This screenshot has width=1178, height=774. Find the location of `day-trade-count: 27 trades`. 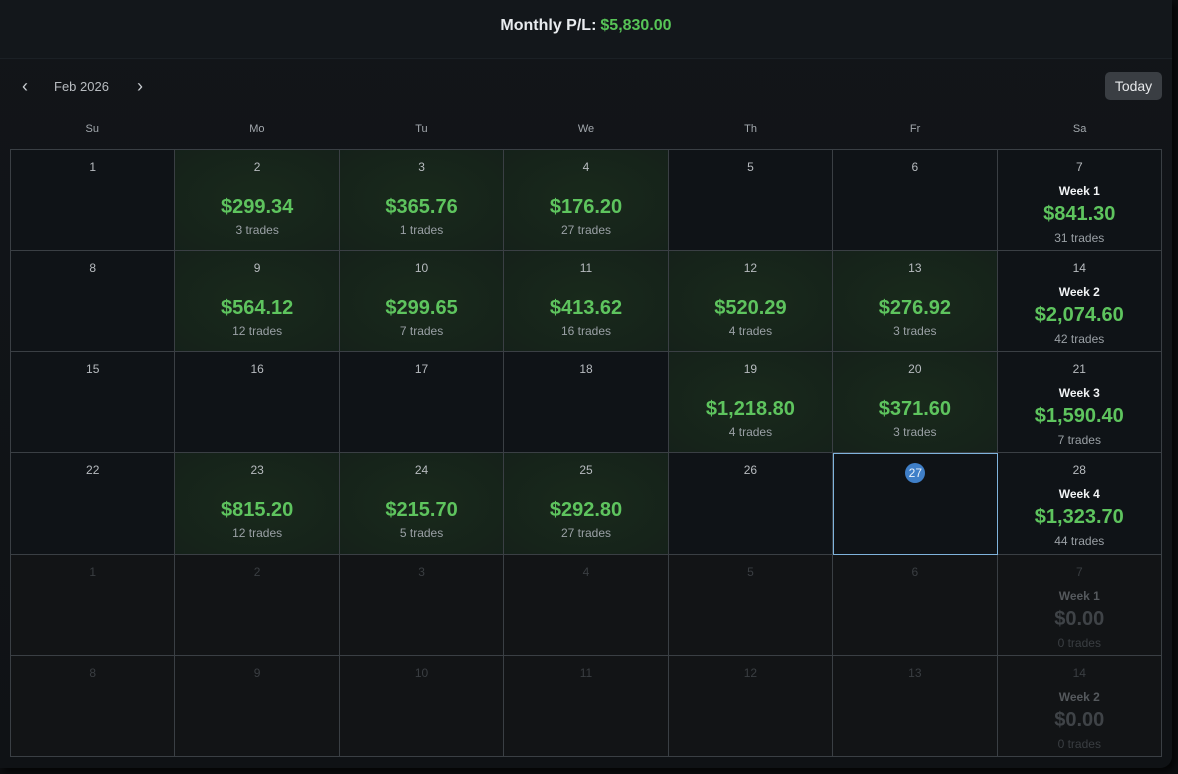

day-trade-count: 27 trades is located at coordinates (586, 230).